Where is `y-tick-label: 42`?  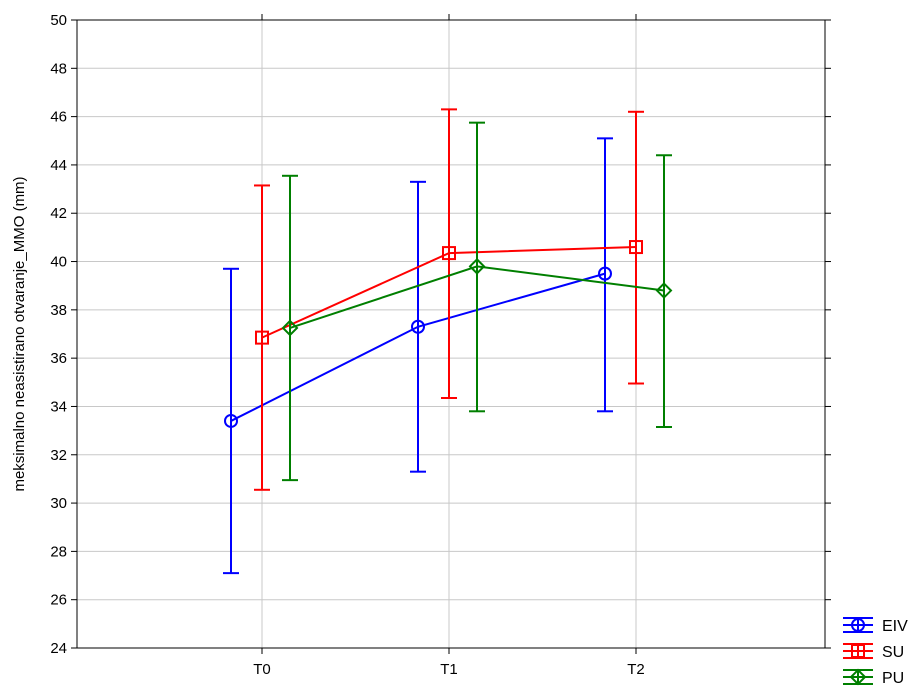
y-tick-label: 42 is located at coordinates (58, 213).